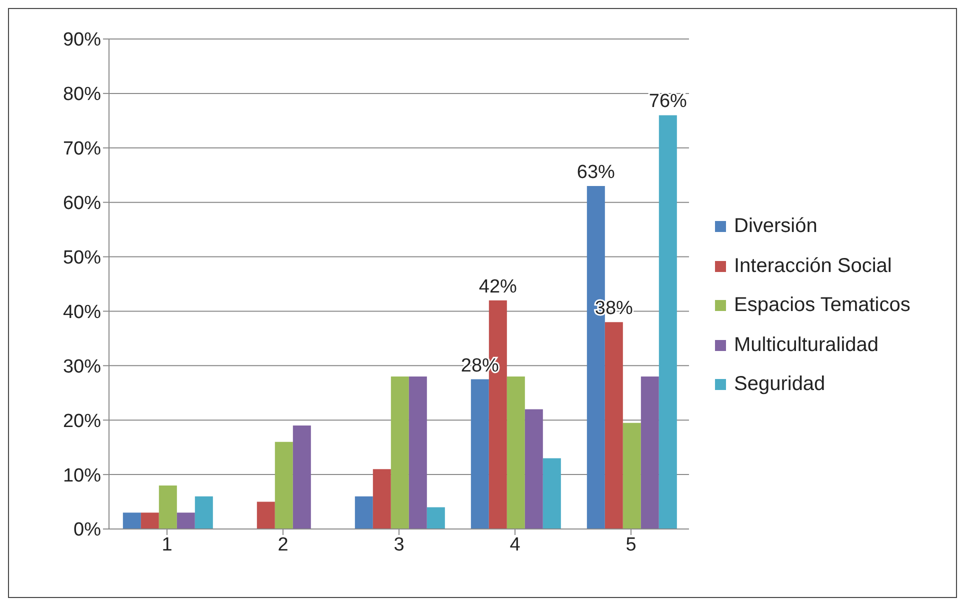 This screenshot has height=604, width=963. What do you see at coordinates (776, 226) in the screenshot?
I see `legend-label: Diversión` at bounding box center [776, 226].